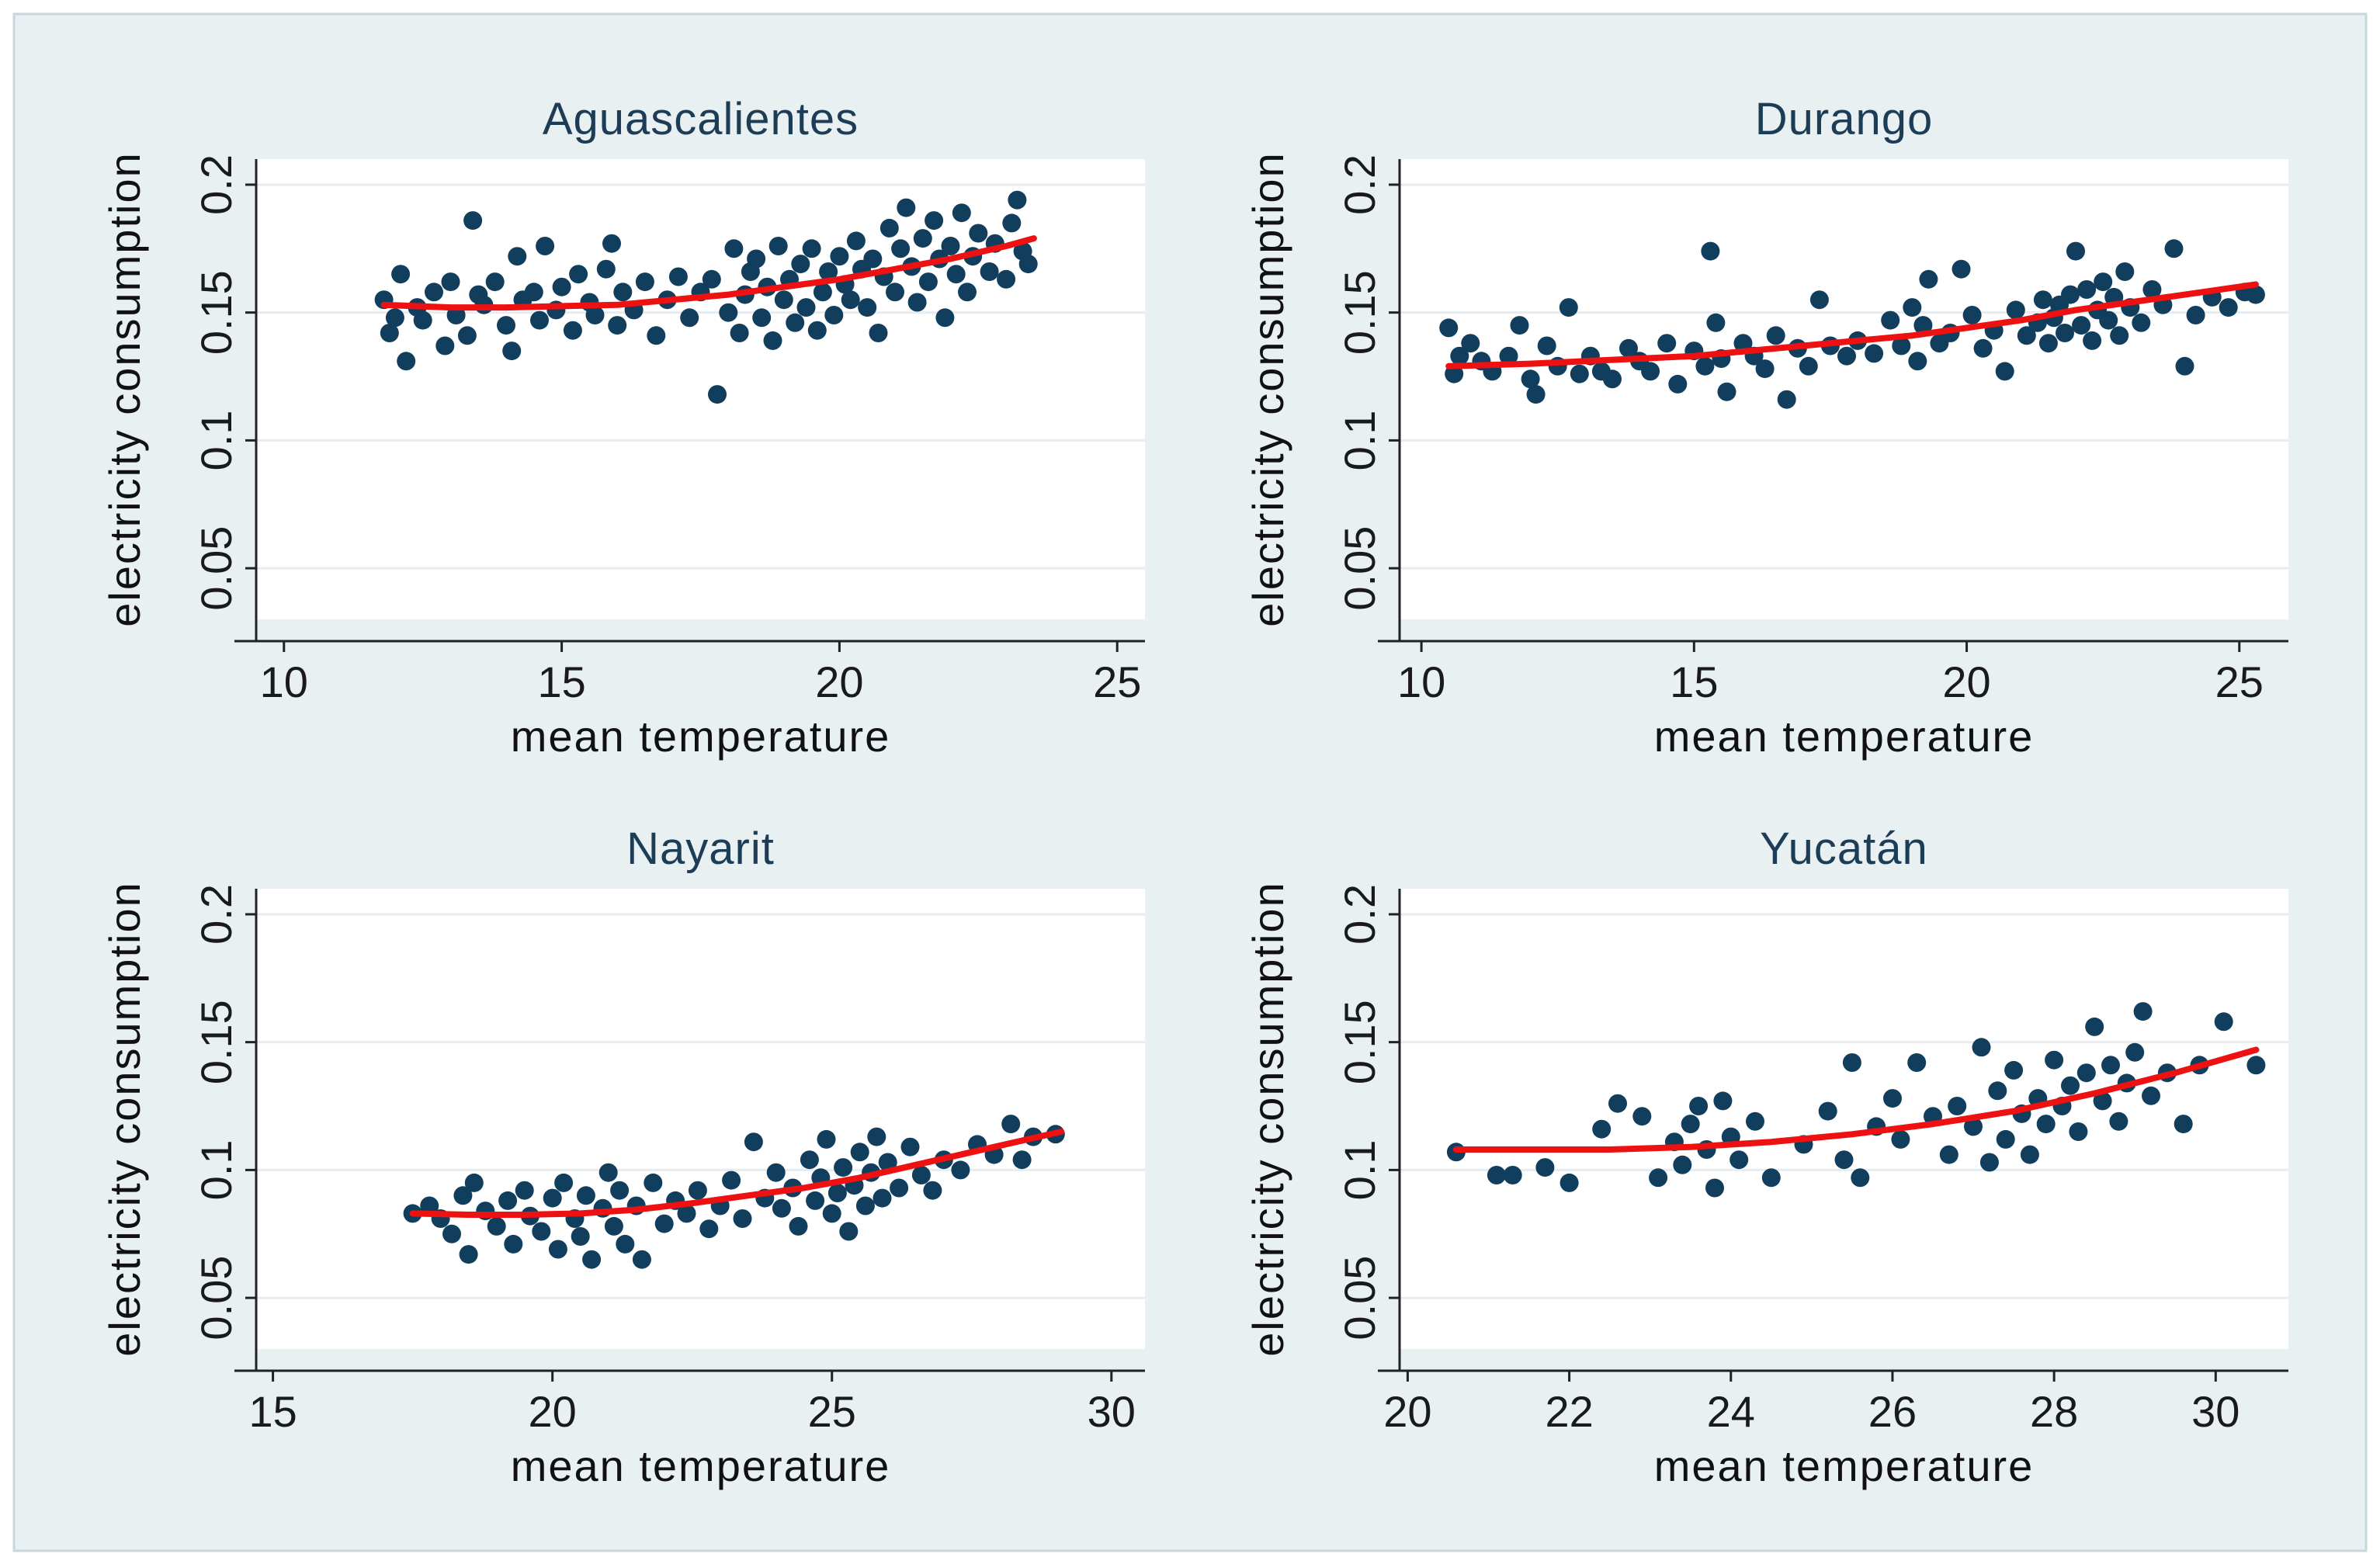 This screenshot has width=2380, height=1564. Describe the element at coordinates (284, 681) in the screenshot. I see `x-tick-label: 10` at that location.